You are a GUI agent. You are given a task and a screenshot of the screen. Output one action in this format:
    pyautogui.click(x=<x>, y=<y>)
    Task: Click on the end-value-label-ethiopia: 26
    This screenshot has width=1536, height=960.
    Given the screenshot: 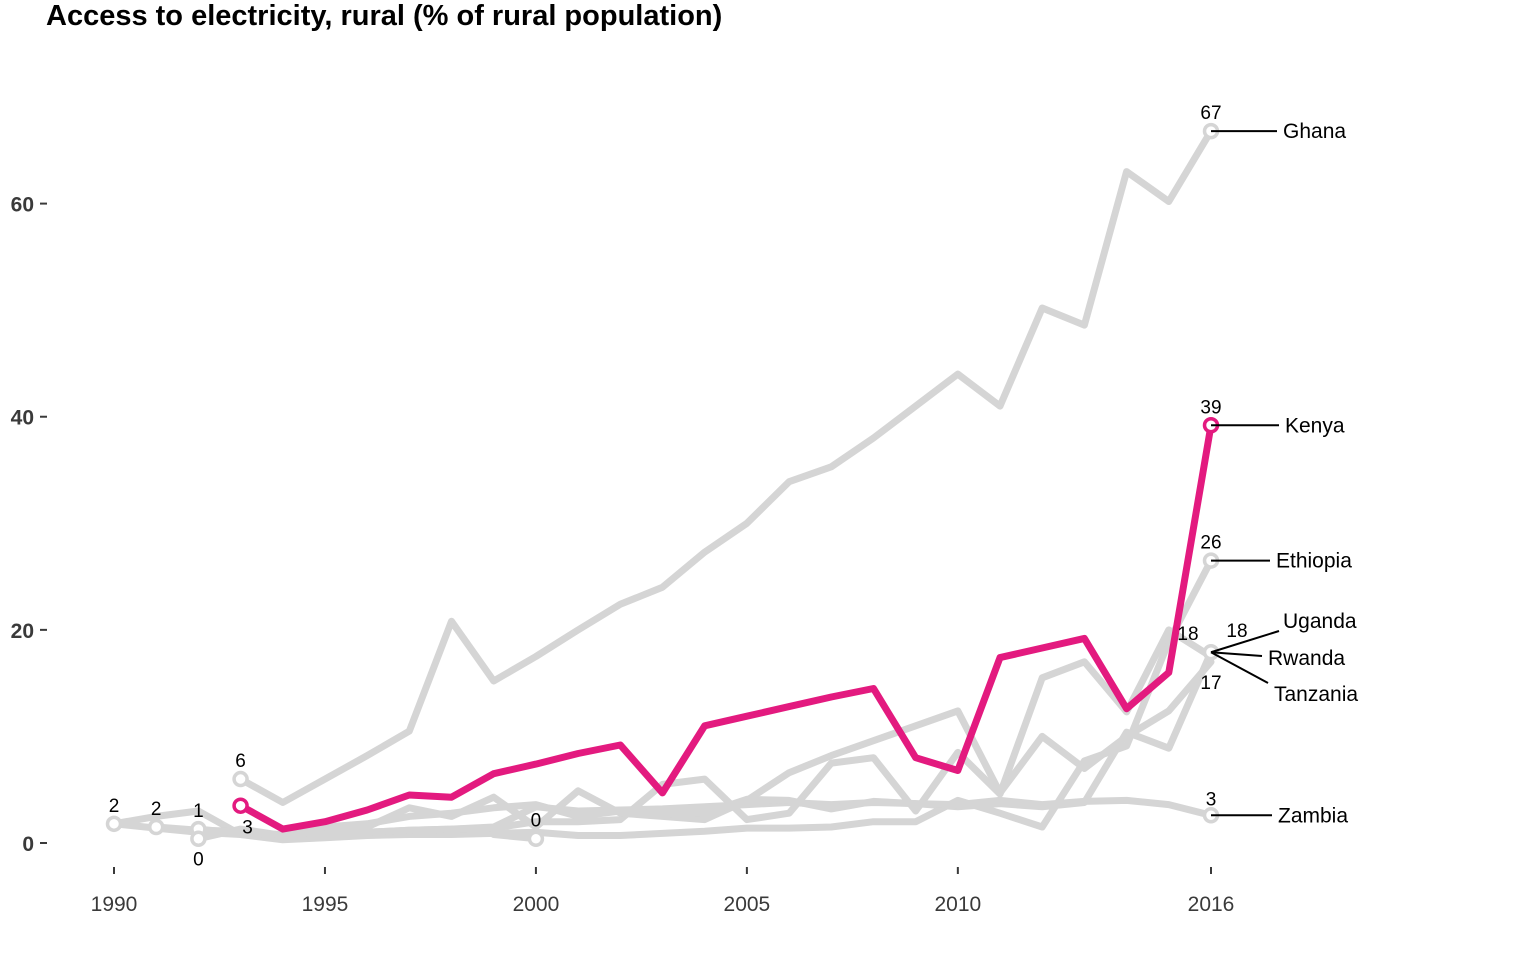 What is the action you would take?
    pyautogui.click(x=1210, y=543)
    